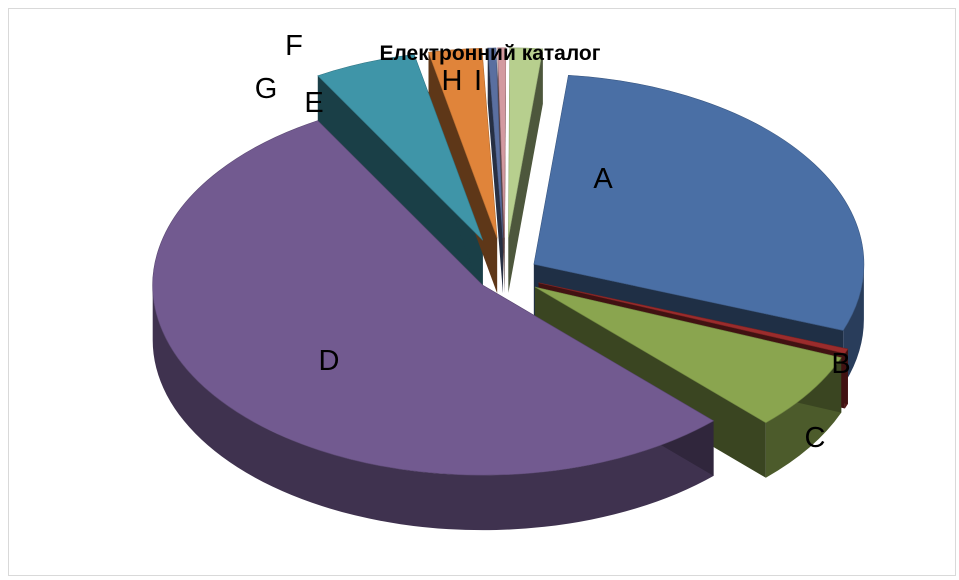 The width and height of the screenshot is (959, 580). What do you see at coordinates (693, 318) in the screenshot?
I see `slice-b` at bounding box center [693, 318].